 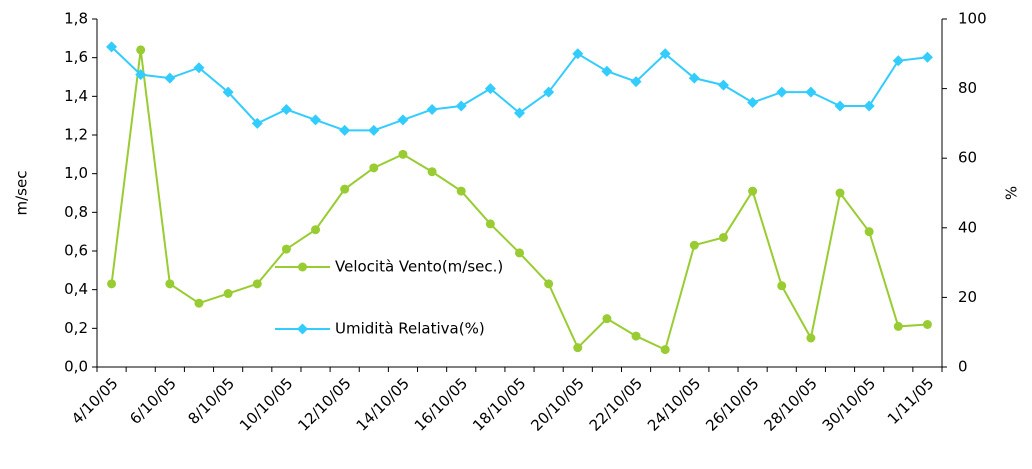 I want to click on y2-tick-label: 80, so click(x=967, y=88).